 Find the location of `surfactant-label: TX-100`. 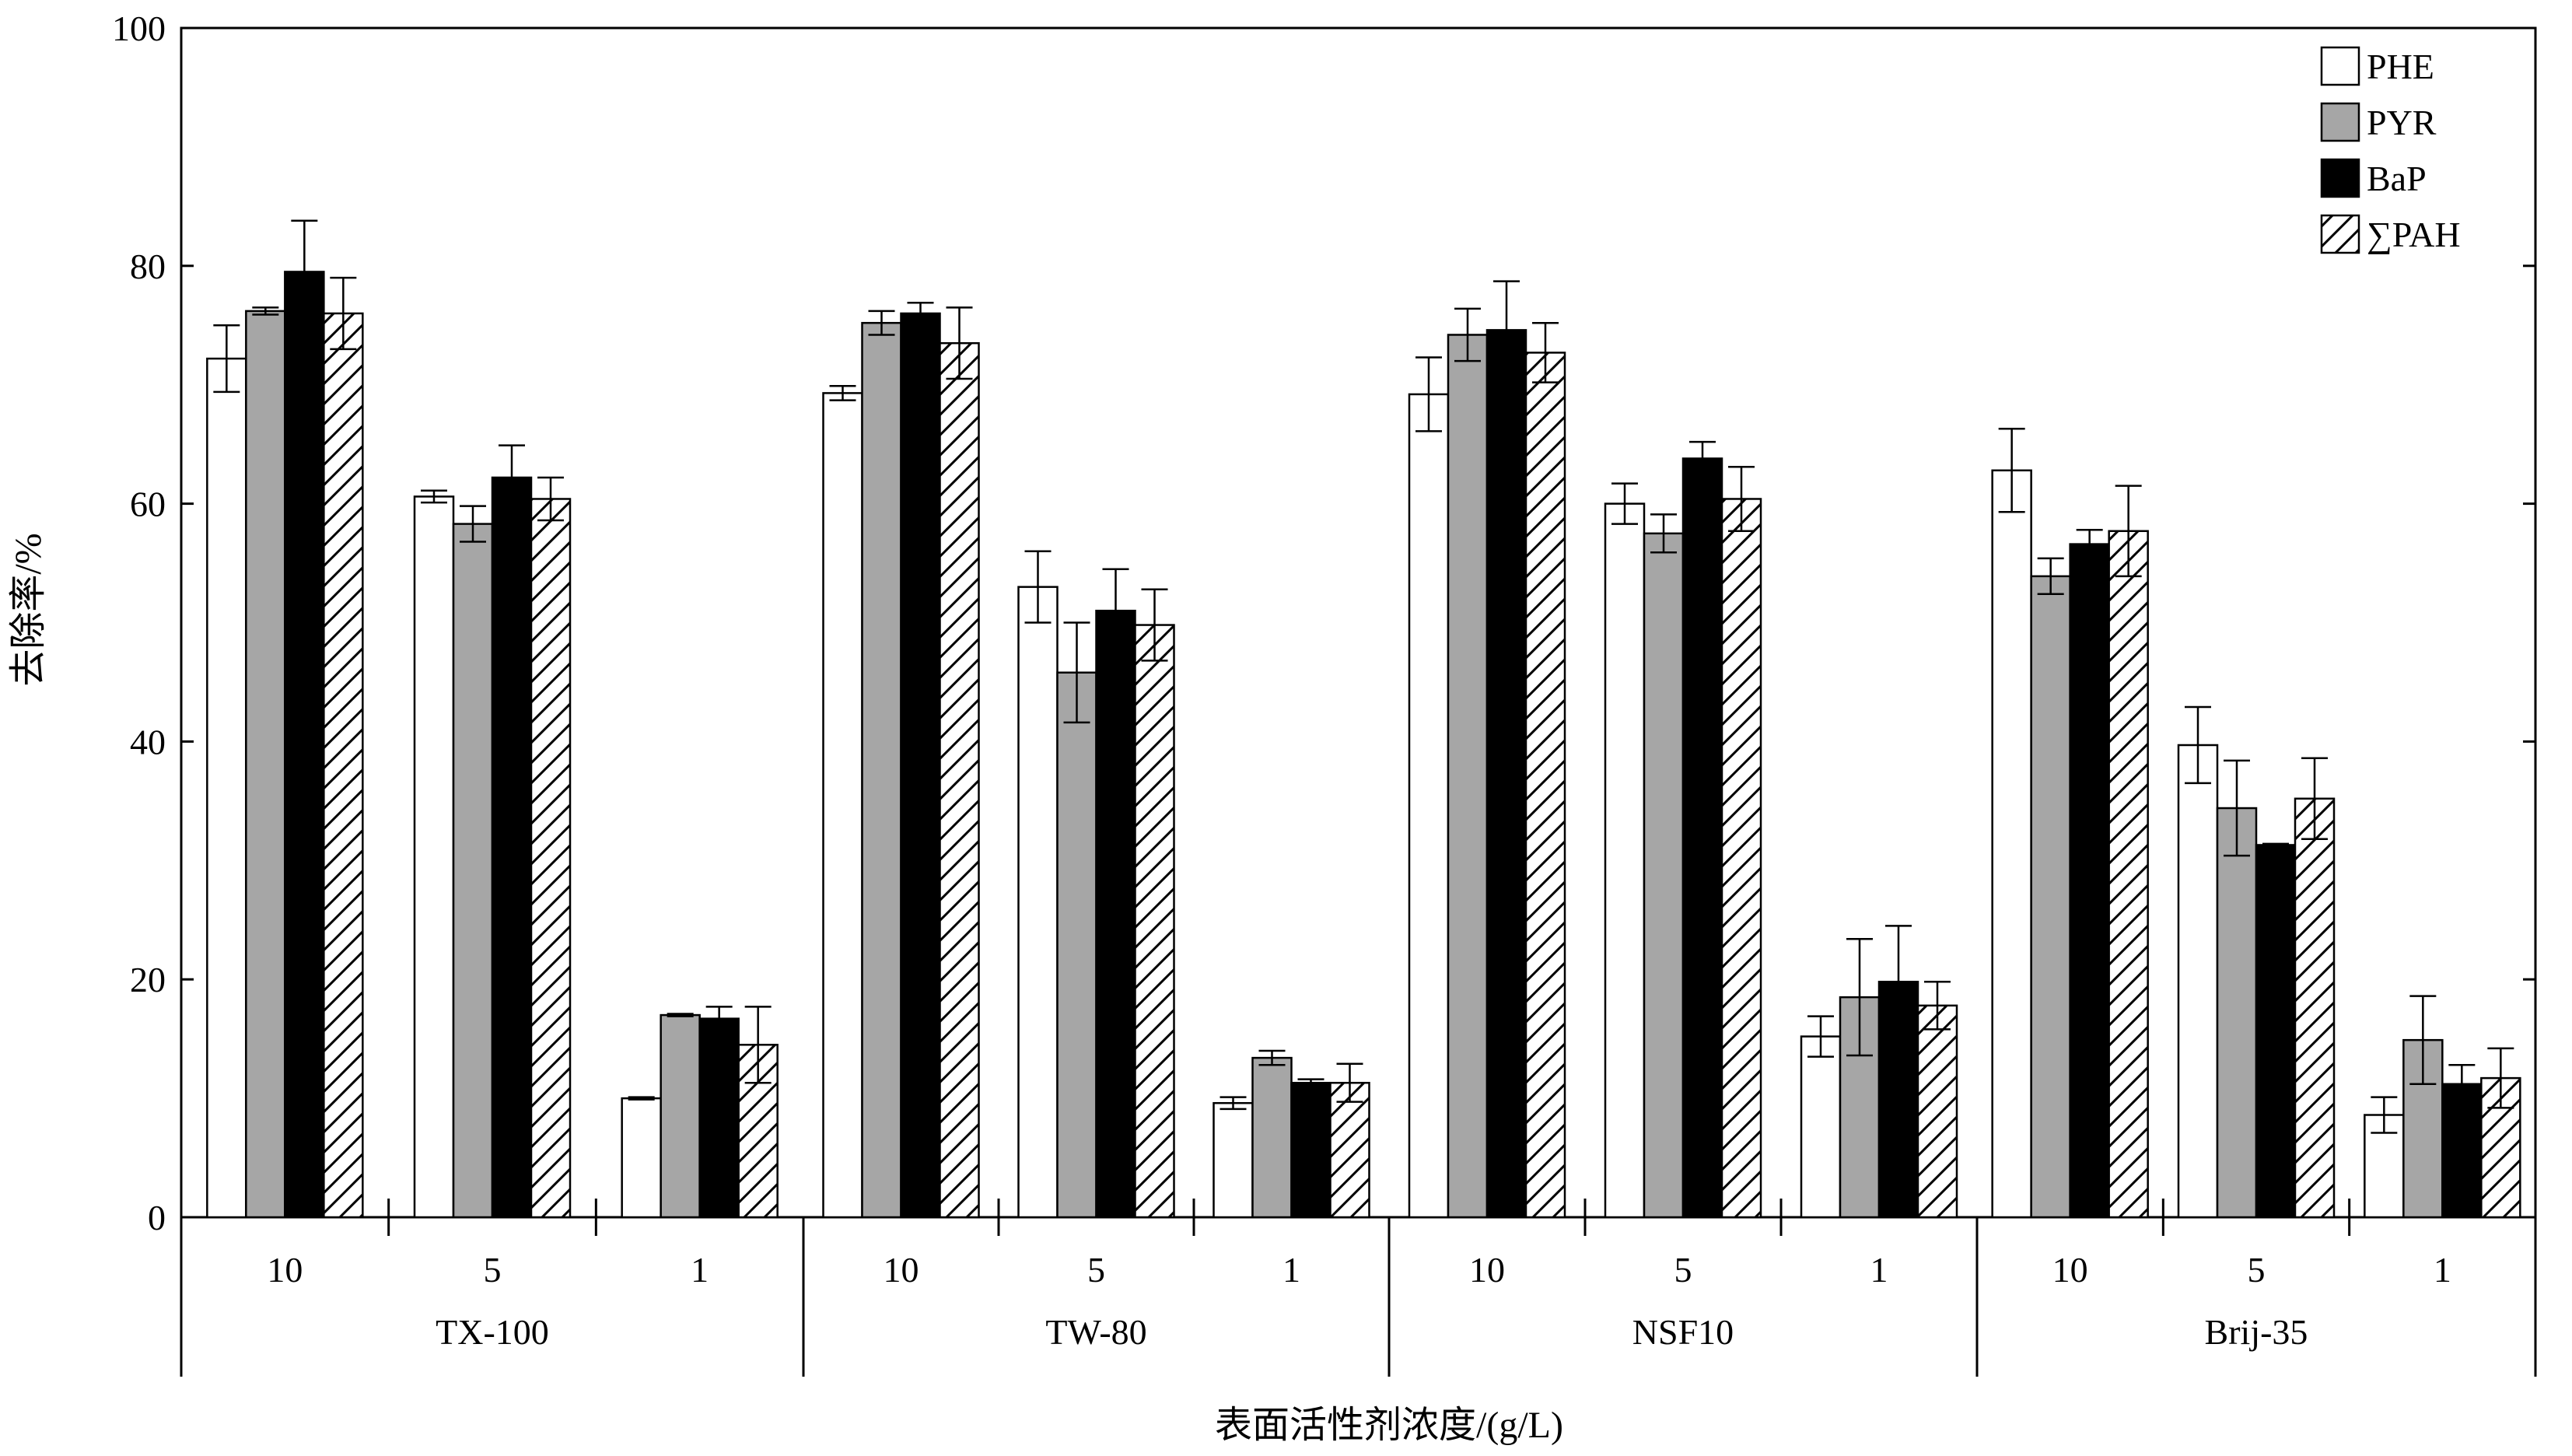

surfactant-label: TX-100 is located at coordinates (492, 1332).